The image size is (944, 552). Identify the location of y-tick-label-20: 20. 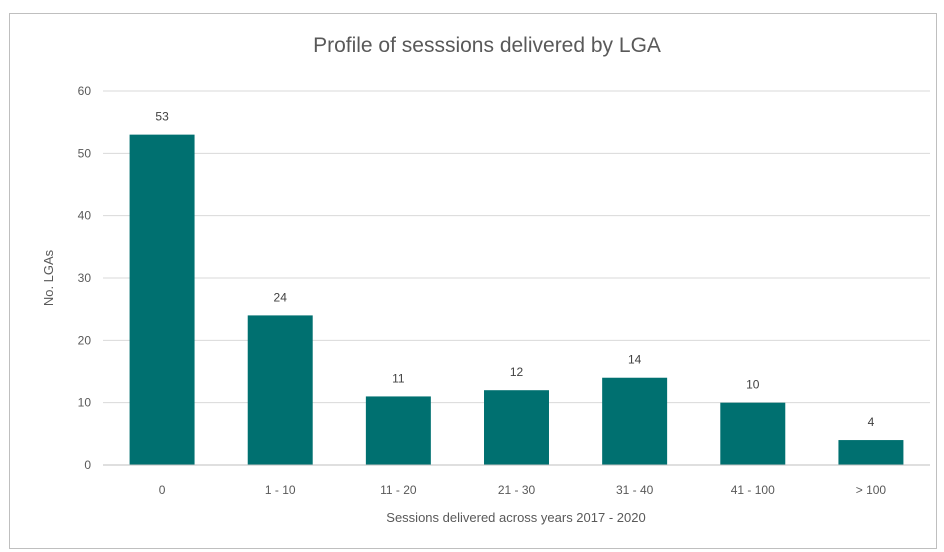
(85, 340).